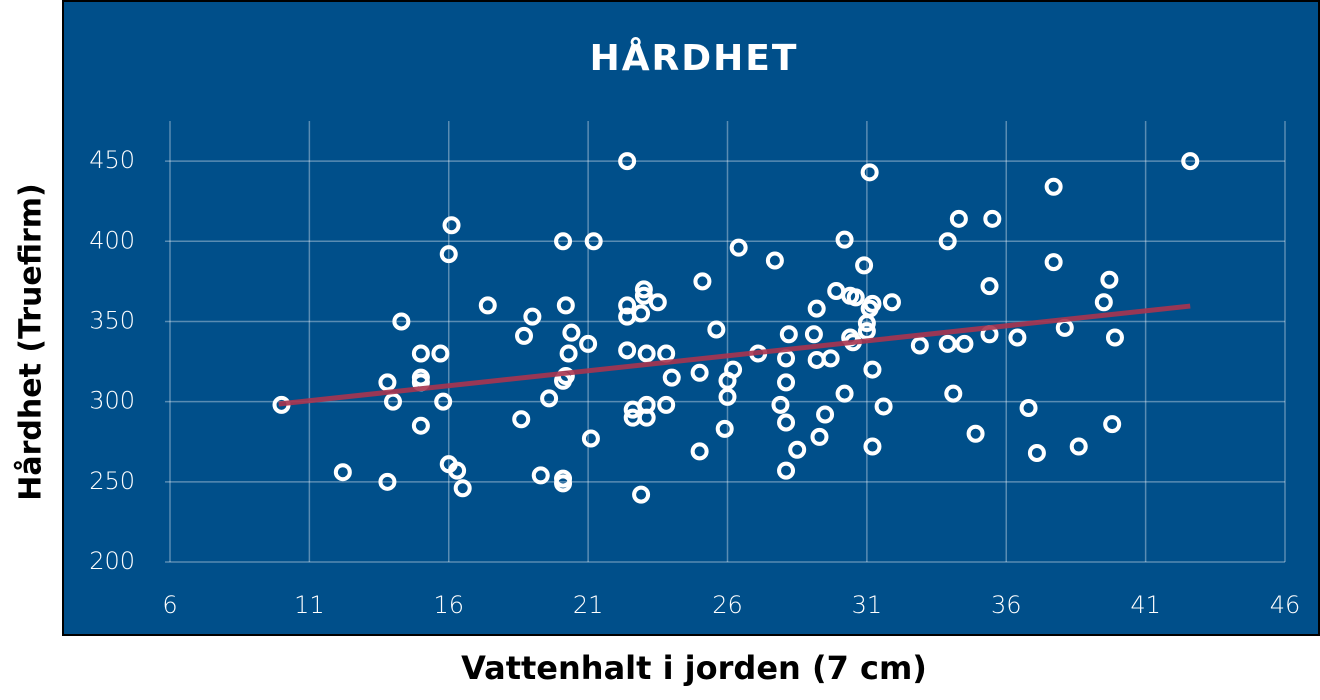 The height and width of the screenshot is (700, 1320). Describe the element at coordinates (867, 605) in the screenshot. I see `x-tick-label: 31` at that location.